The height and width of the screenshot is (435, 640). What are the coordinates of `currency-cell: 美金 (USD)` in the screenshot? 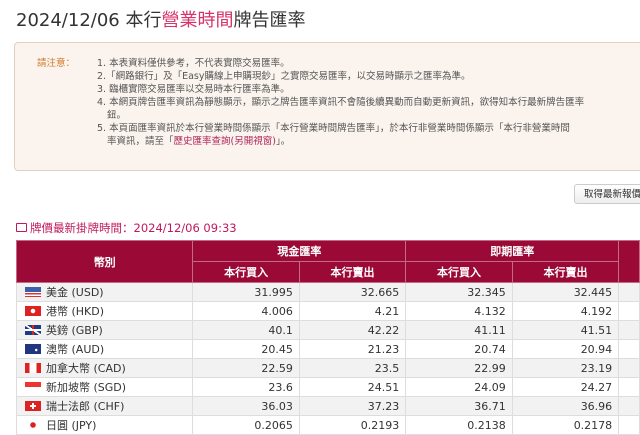 It's located at (104, 292).